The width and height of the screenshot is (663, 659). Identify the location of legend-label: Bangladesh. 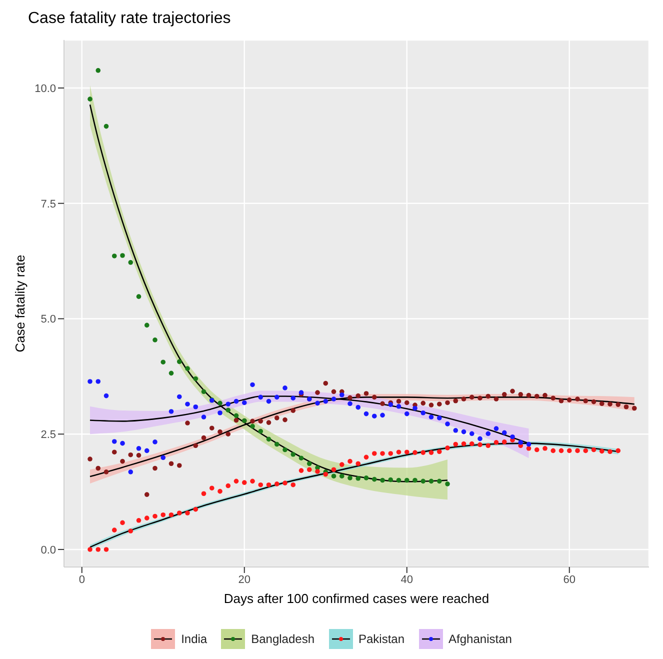
(282, 639).